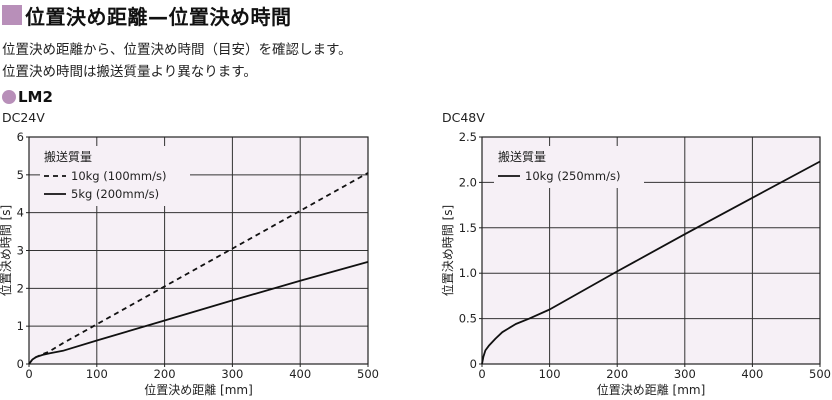 This screenshot has width=832, height=400. Describe the element at coordinates (12, 15) in the screenshot. I see `title-square-icon` at that location.